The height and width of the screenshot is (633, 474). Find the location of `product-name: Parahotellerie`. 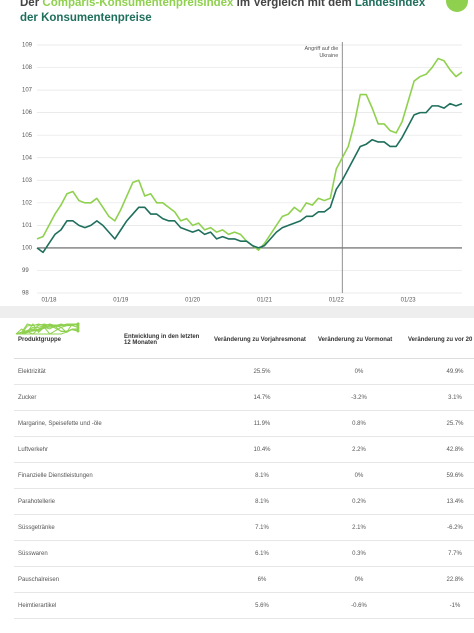

product-name: Parahotellerie is located at coordinates (67, 501).